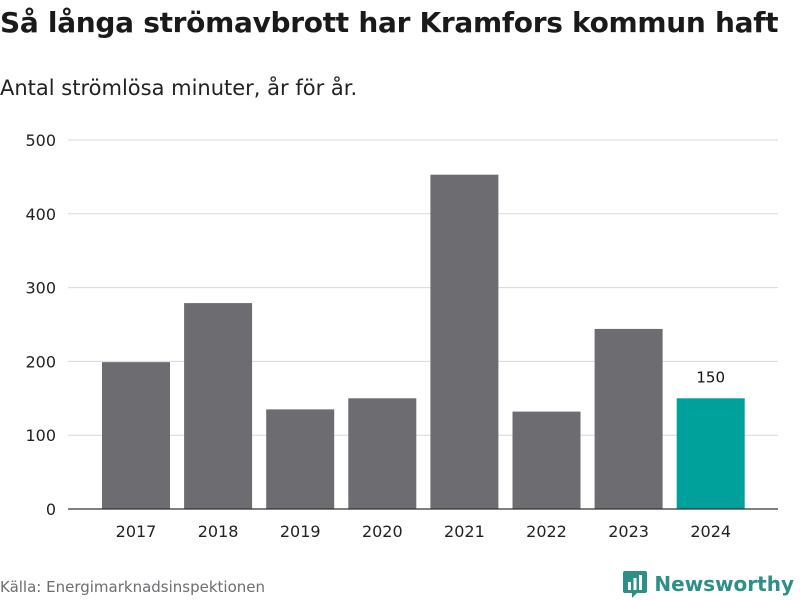 The width and height of the screenshot is (800, 600). Describe the element at coordinates (710, 453) in the screenshot. I see `bar-2024` at that location.